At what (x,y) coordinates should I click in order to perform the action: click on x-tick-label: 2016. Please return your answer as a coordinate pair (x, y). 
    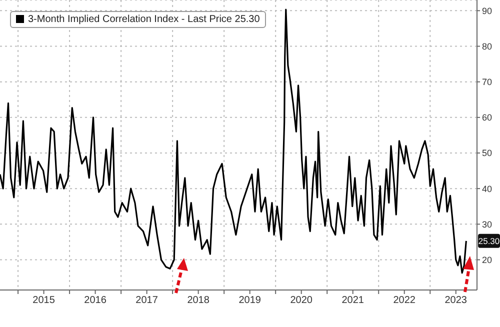
    Looking at the image, I should click on (95, 300).